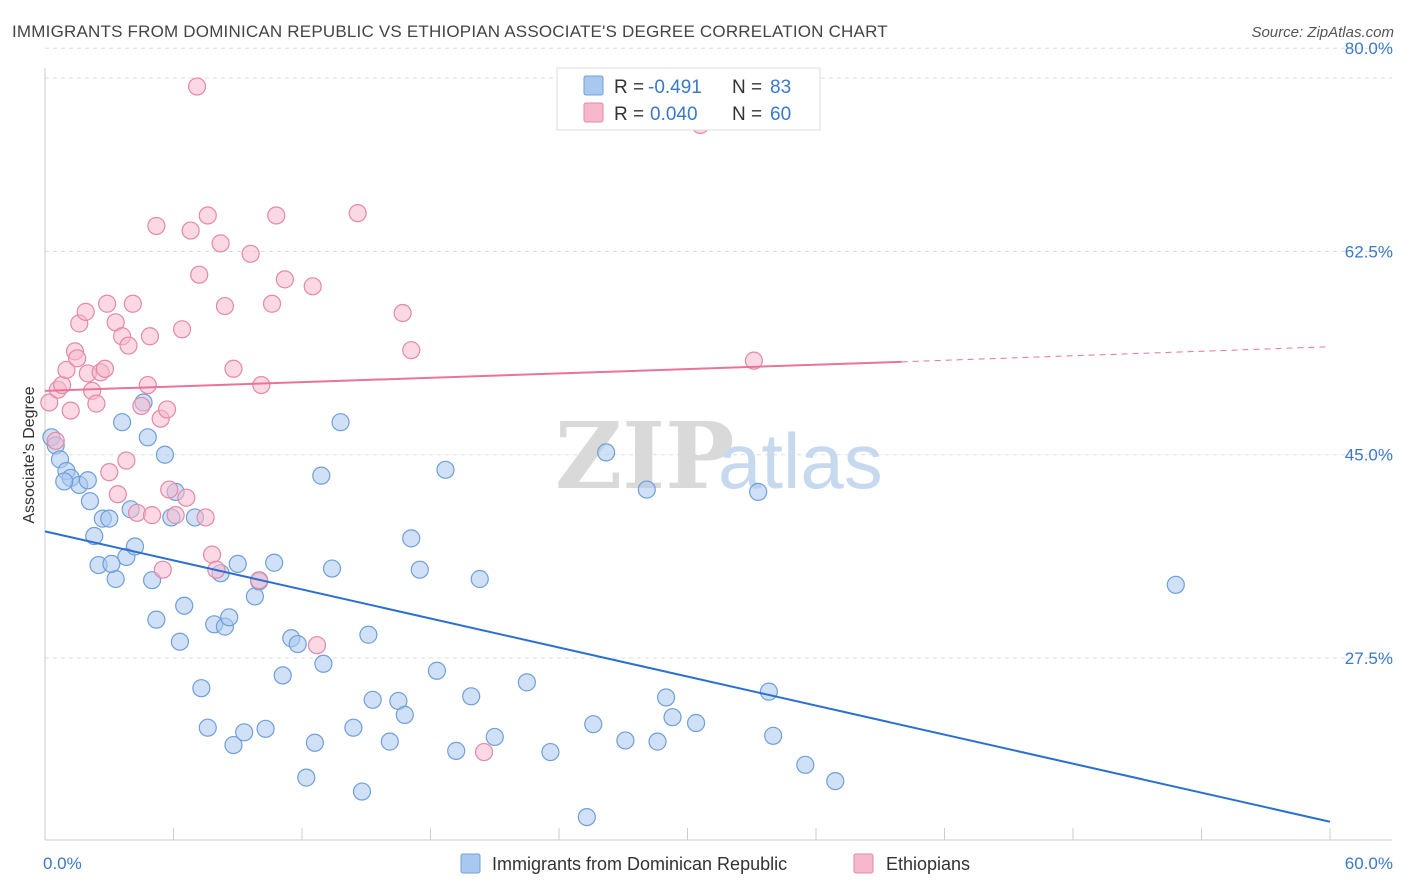 This screenshot has height=892, width=1406. I want to click on y-tick-label: 45.0%, so click(1369, 455).